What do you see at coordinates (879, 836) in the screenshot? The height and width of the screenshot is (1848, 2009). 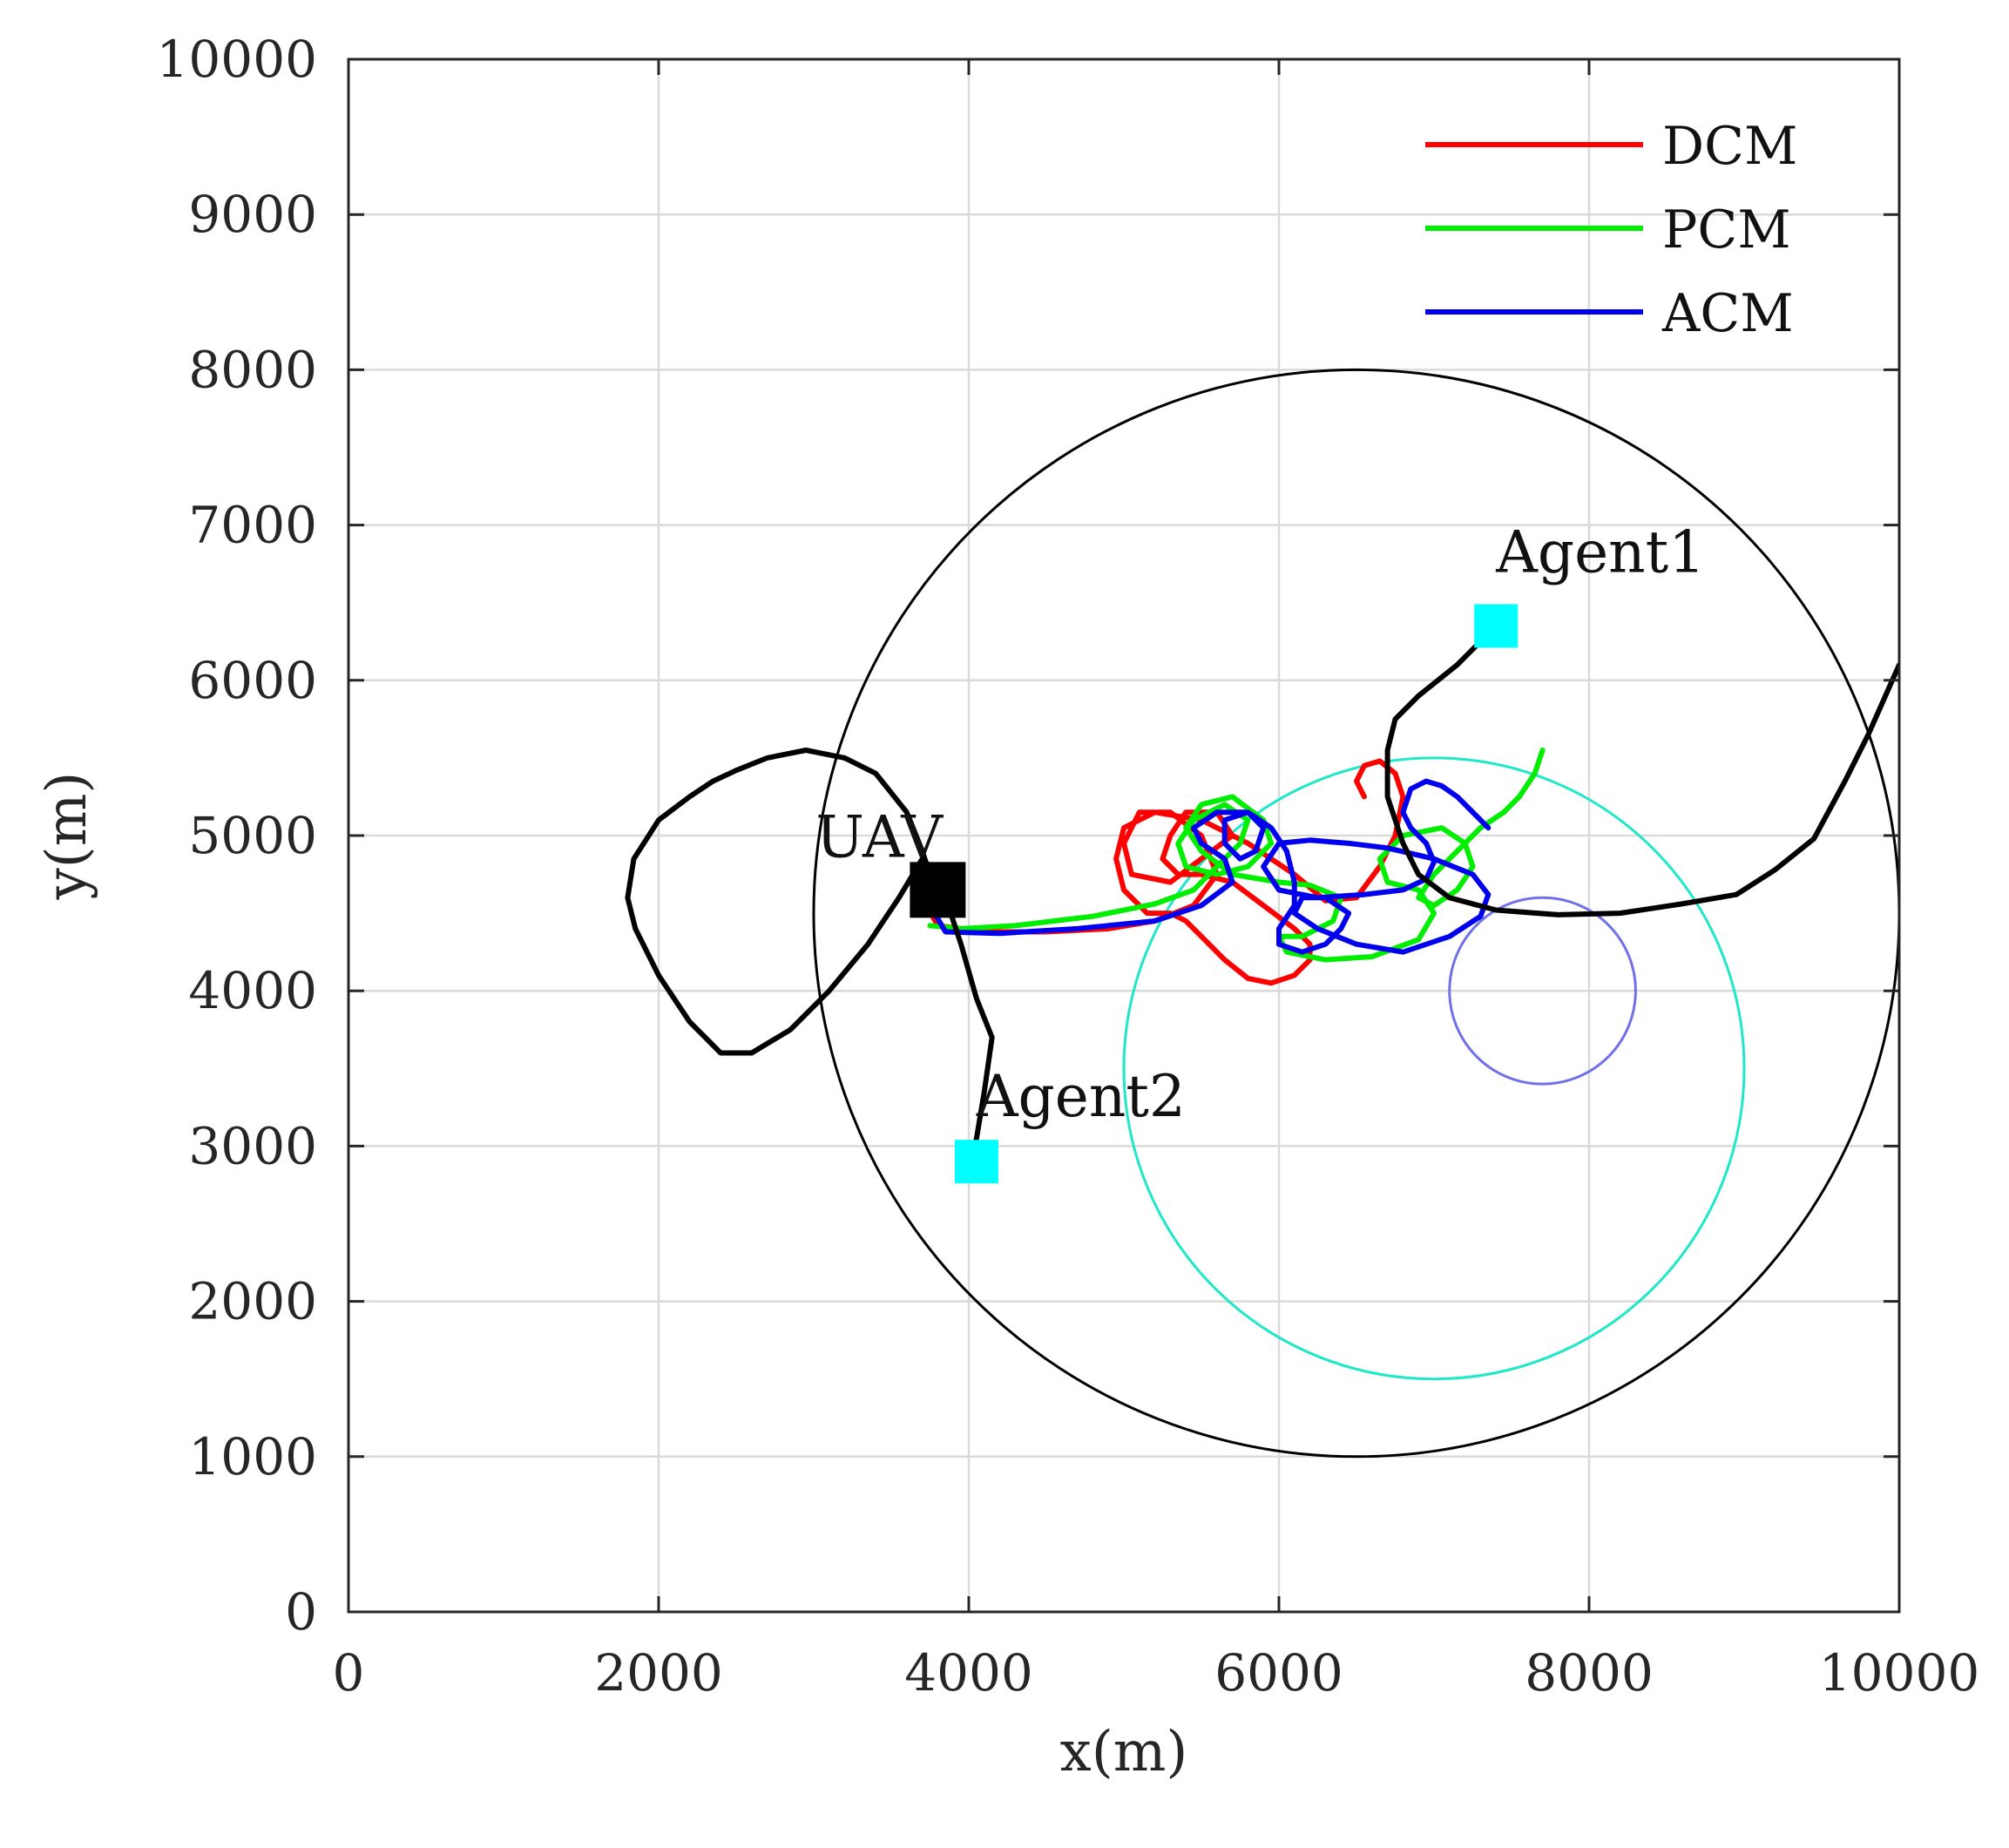 I see `marker-label-uav: UAV` at bounding box center [879, 836].